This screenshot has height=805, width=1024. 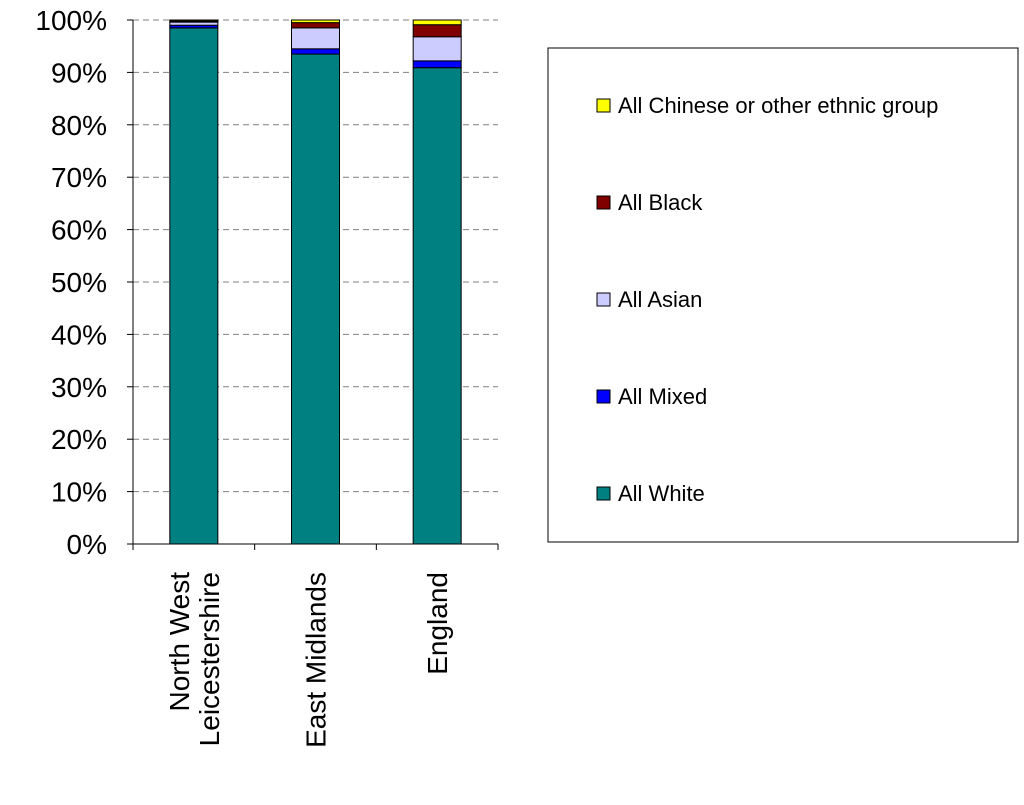 What do you see at coordinates (79, 230) in the screenshot?
I see `y-tick-label: 60%` at bounding box center [79, 230].